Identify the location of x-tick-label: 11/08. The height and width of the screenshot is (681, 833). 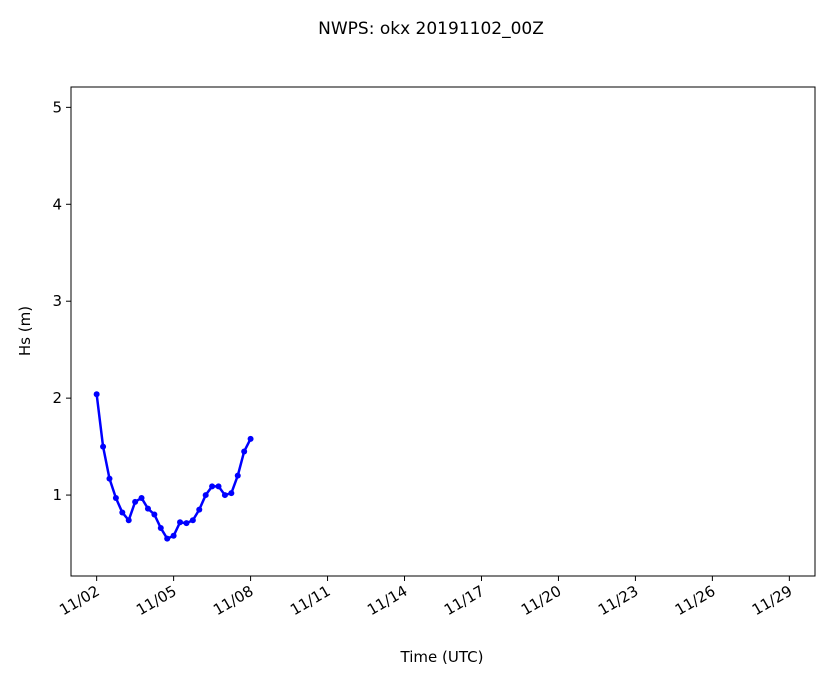
(233, 600).